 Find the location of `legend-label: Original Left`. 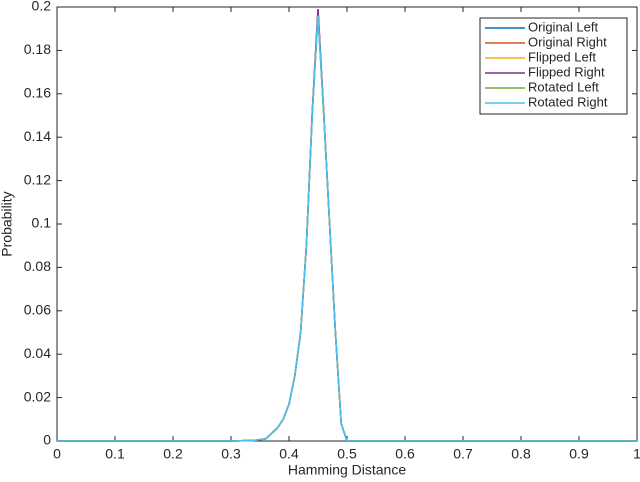

legend-label: Original Left is located at coordinates (563, 26).